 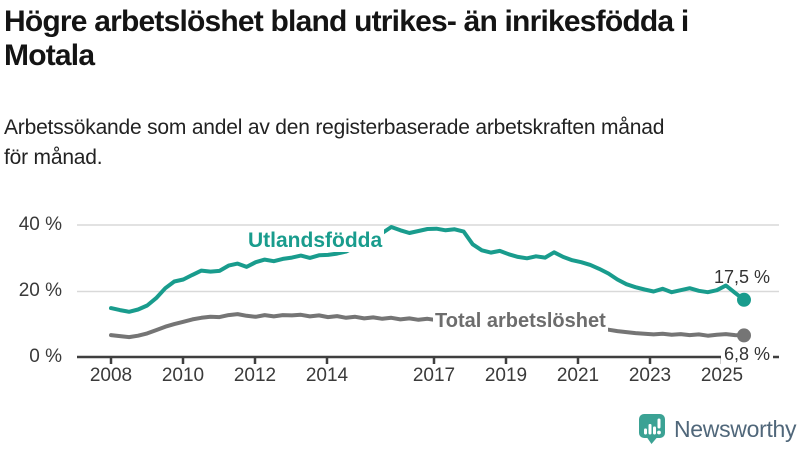 I want to click on x-tick-2010: 2010, so click(x=183, y=375).